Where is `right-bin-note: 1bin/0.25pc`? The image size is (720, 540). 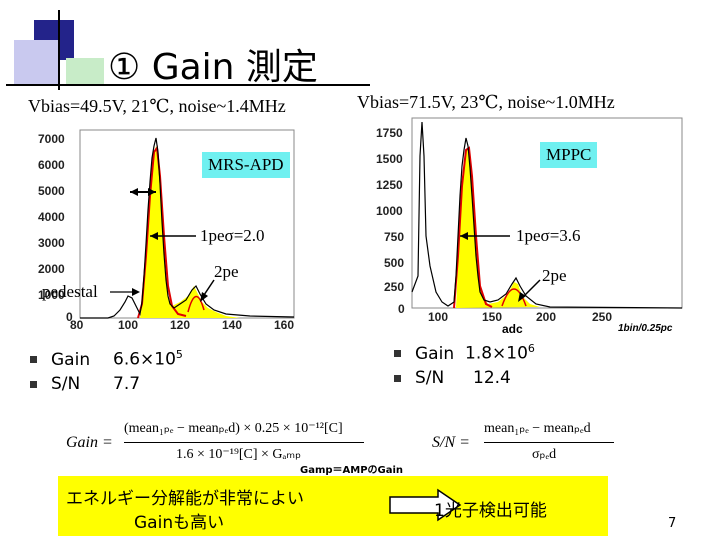
right-bin-note: 1bin/0.25pc is located at coordinates (645, 328).